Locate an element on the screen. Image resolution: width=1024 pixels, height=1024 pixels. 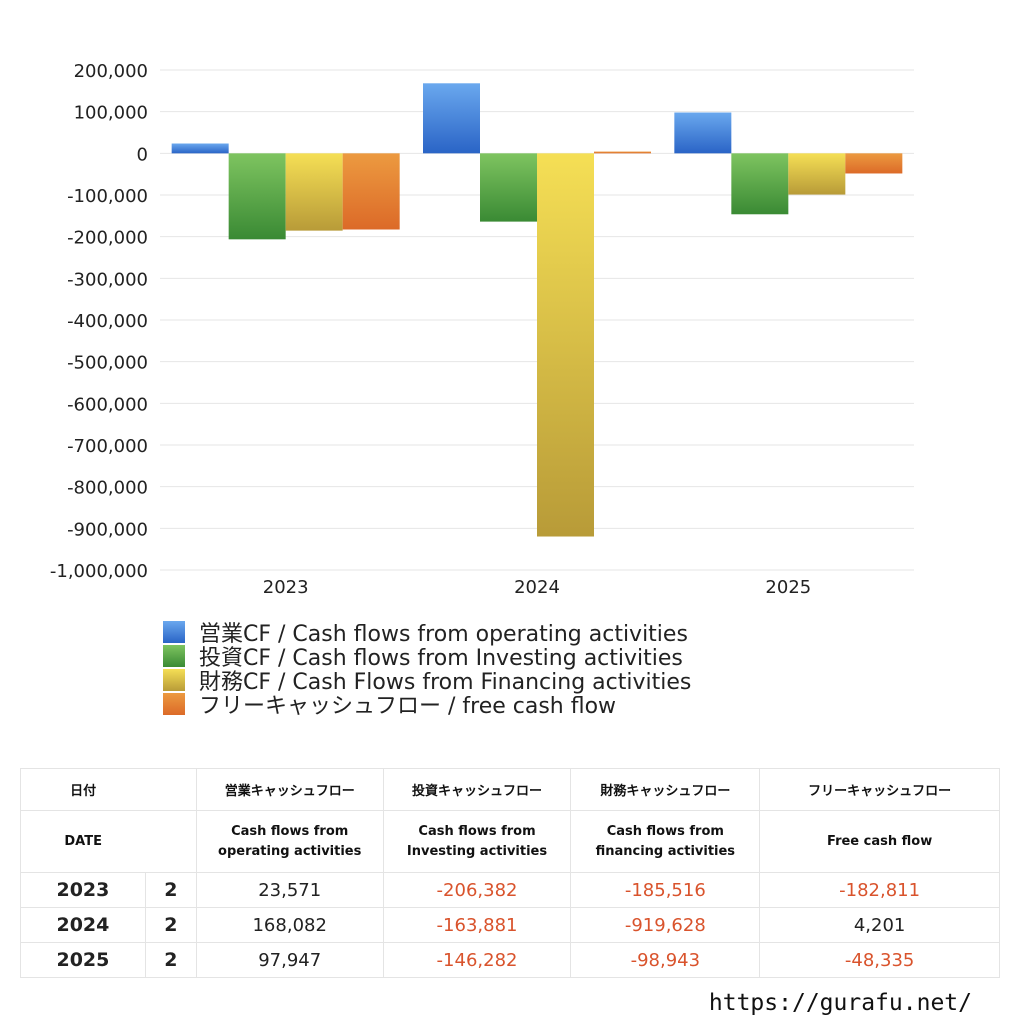
table-row: 2023 2 23,571 -206,382 -185,516 -182,811 is located at coordinates (510, 890).